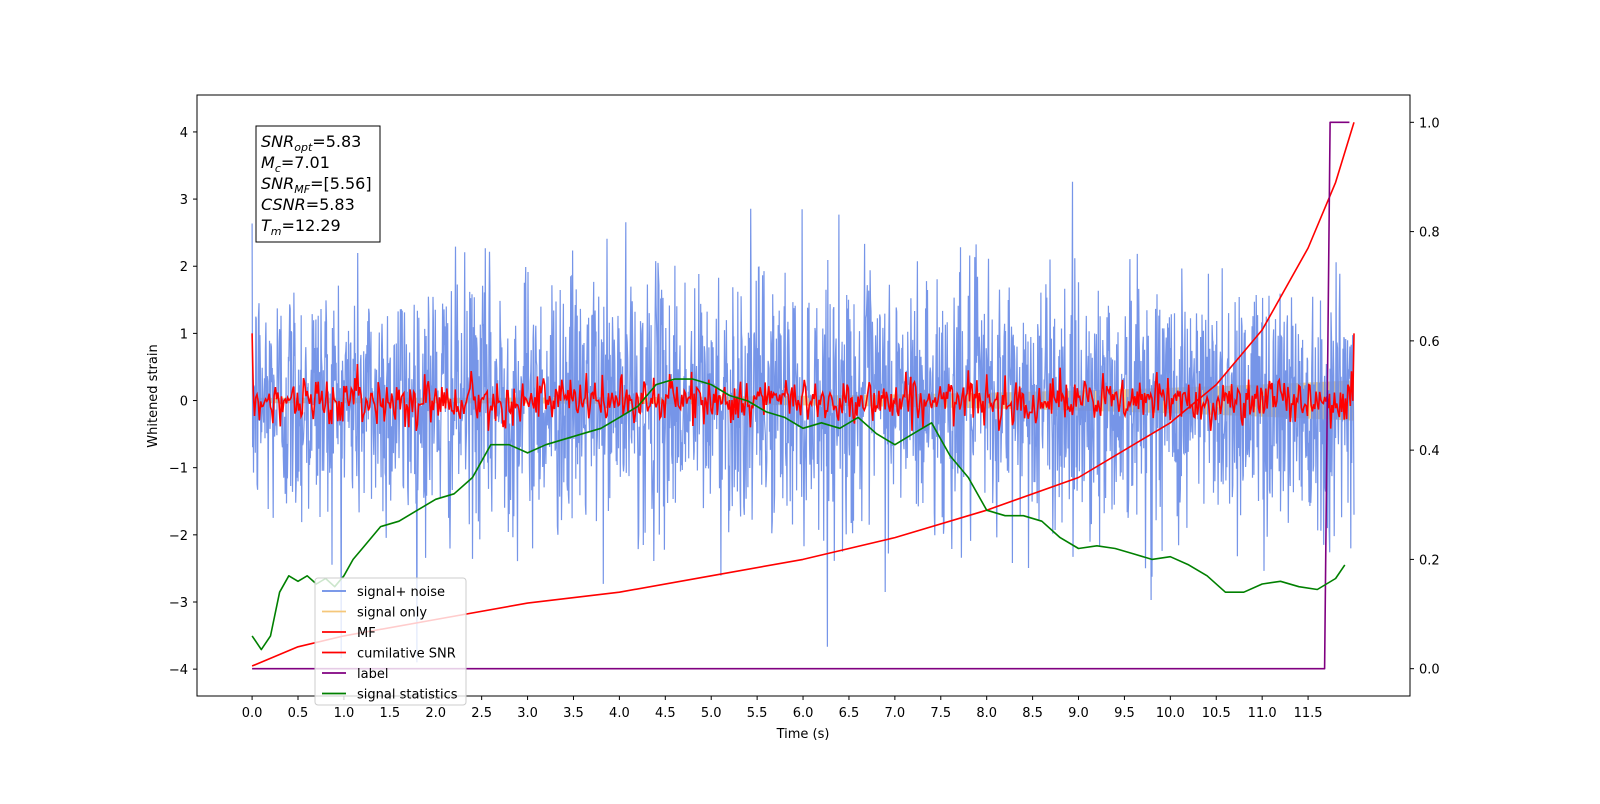 The width and height of the screenshot is (1600, 804). Describe the element at coordinates (435, 713) in the screenshot. I see `x-tick-label: 2.0` at that location.